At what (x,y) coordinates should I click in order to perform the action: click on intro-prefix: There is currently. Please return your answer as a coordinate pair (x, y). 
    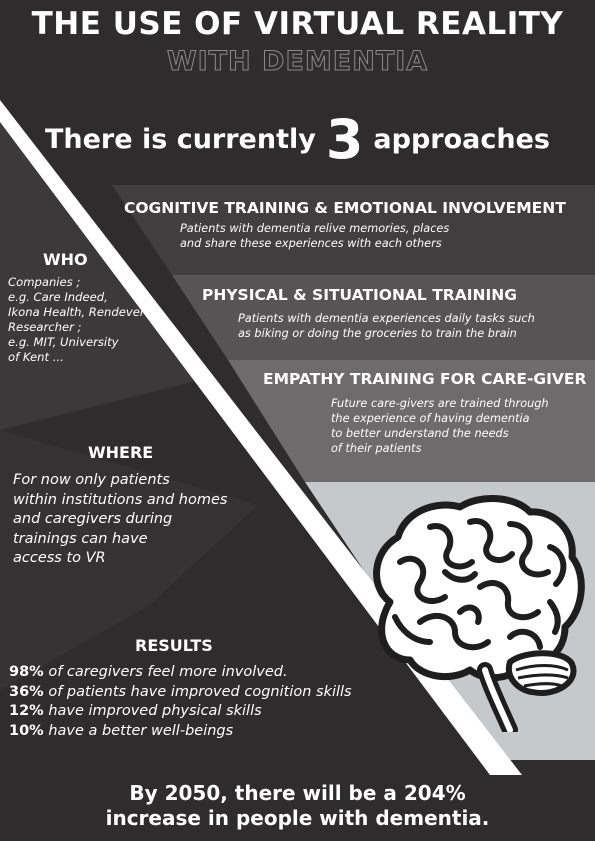
    Looking at the image, I should click on (180, 139).